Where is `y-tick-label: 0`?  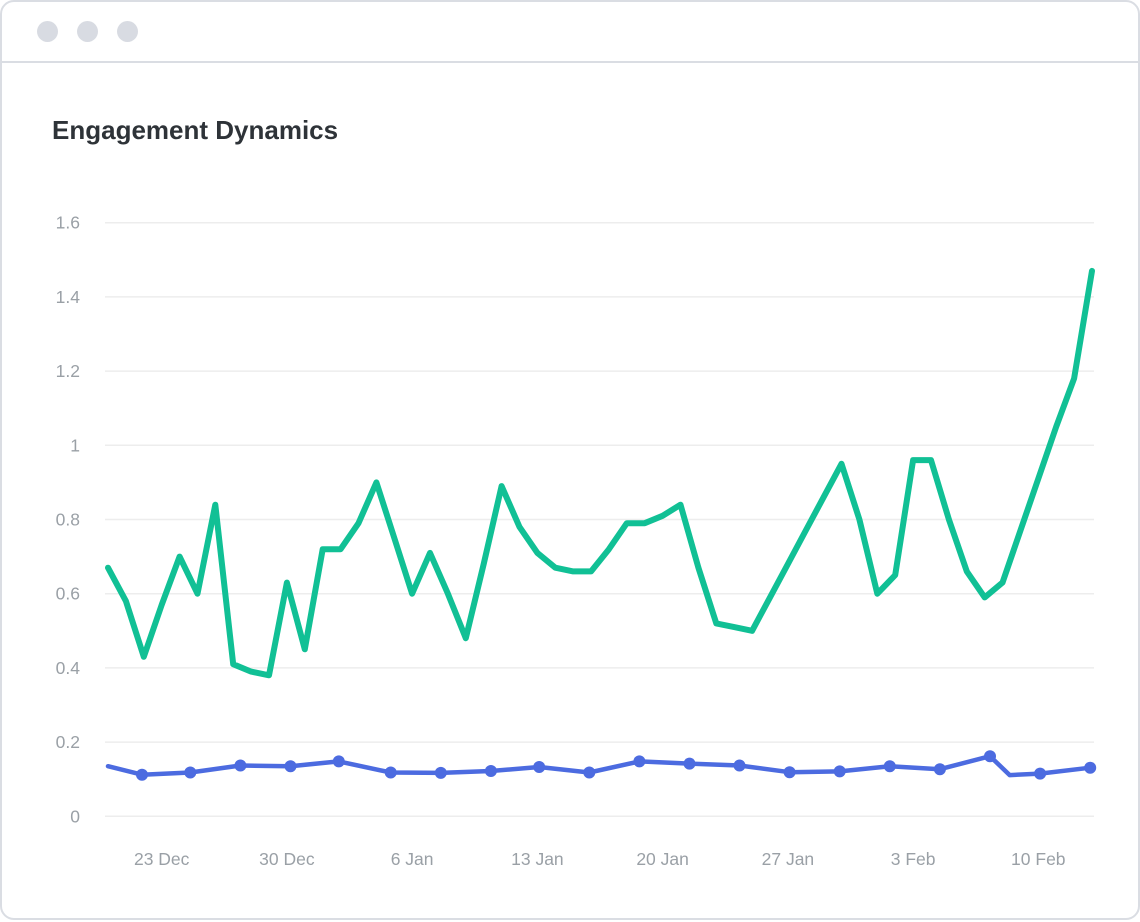
y-tick-label: 0 is located at coordinates (75, 816).